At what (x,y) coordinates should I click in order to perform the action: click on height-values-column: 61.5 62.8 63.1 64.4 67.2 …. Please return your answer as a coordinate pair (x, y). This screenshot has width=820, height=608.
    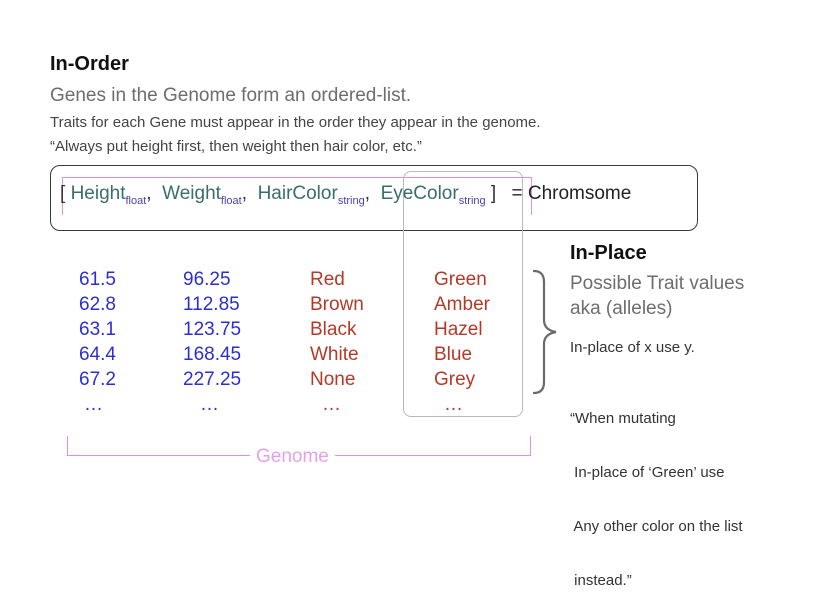
    Looking at the image, I should click on (97, 342).